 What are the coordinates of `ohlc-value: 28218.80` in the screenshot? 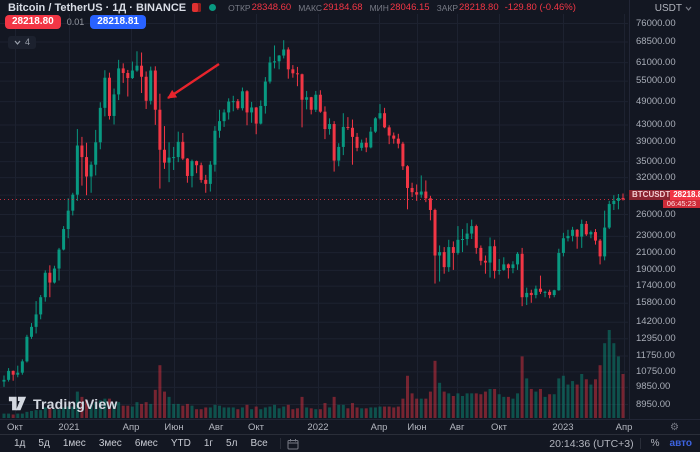 It's located at (479, 7).